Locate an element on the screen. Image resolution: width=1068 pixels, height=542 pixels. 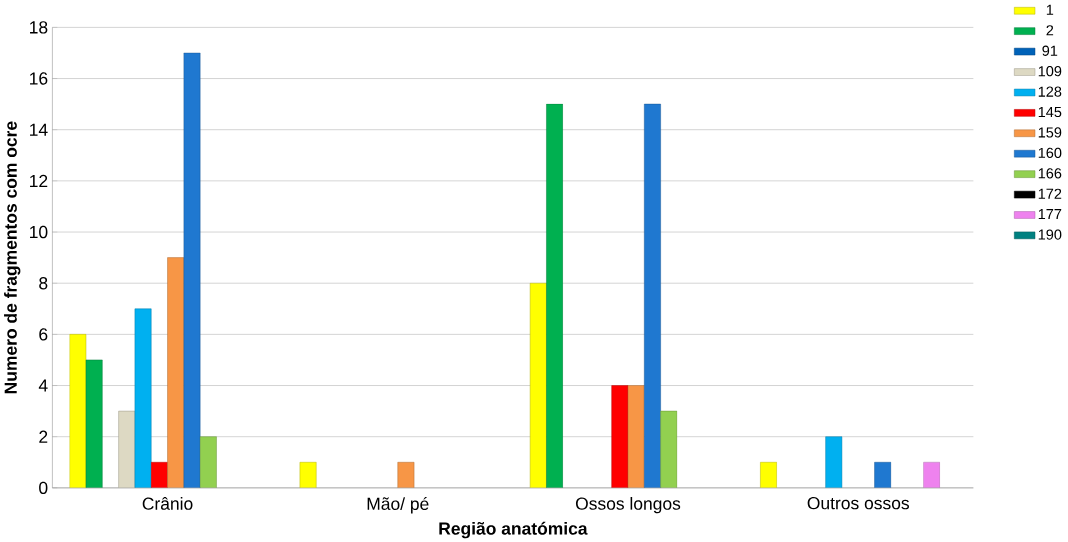
legend-label: 177 is located at coordinates (1050, 213).